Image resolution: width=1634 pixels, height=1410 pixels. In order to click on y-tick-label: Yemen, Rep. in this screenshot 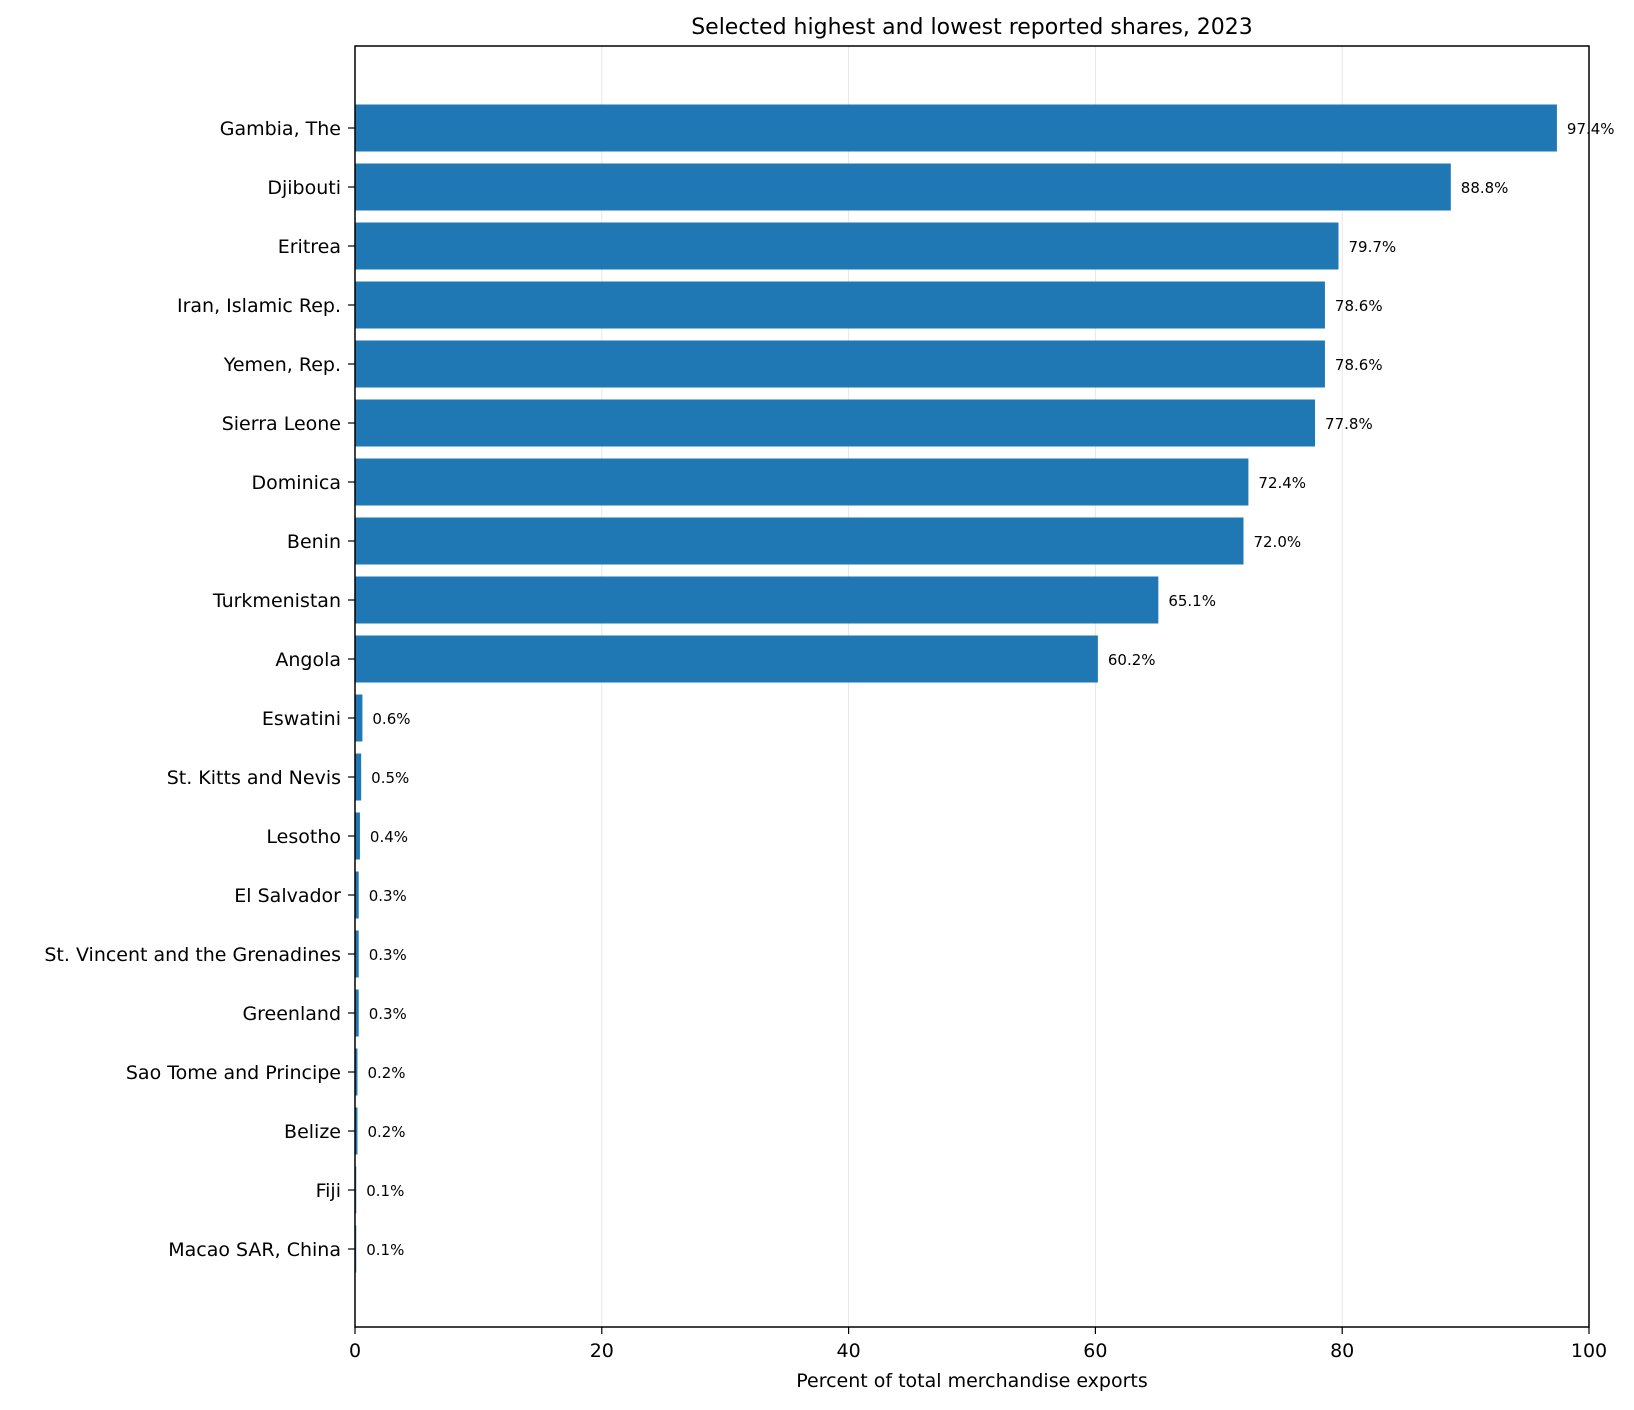, I will do `click(282, 365)`.